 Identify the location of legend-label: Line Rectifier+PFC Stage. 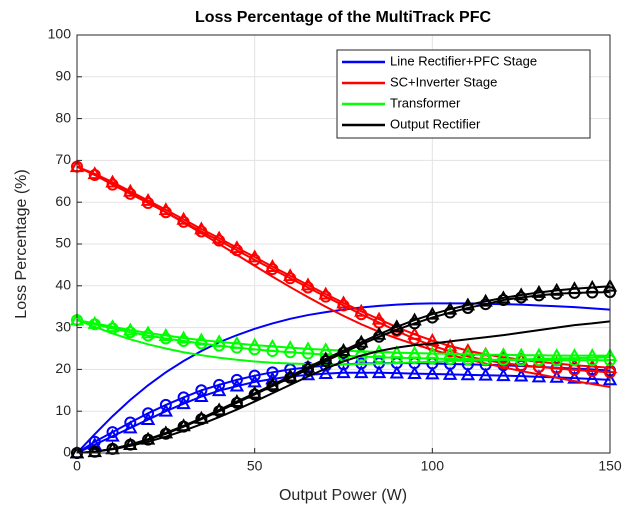
(463, 60).